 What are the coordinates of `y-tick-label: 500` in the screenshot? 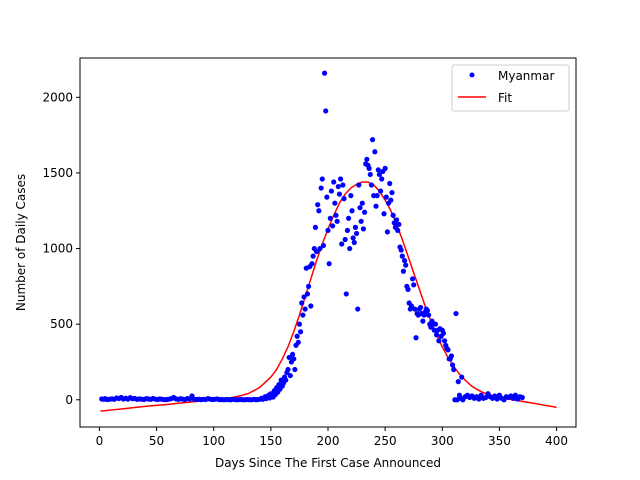 It's located at (61, 324).